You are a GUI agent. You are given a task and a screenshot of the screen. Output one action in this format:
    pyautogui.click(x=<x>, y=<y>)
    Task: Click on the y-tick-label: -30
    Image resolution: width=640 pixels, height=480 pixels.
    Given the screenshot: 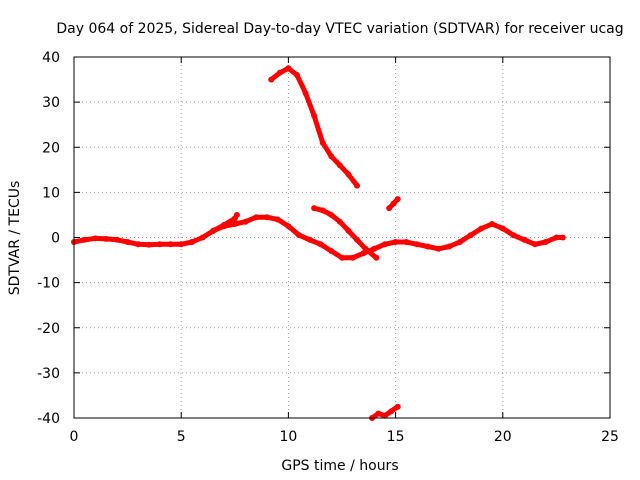 What is the action you would take?
    pyautogui.click(x=48, y=374)
    